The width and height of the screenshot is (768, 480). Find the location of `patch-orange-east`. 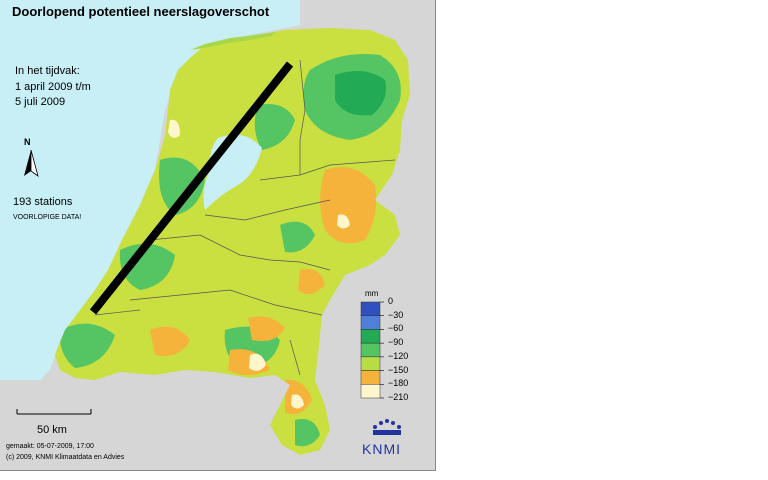

patch-orange-east is located at coordinates (348, 205).